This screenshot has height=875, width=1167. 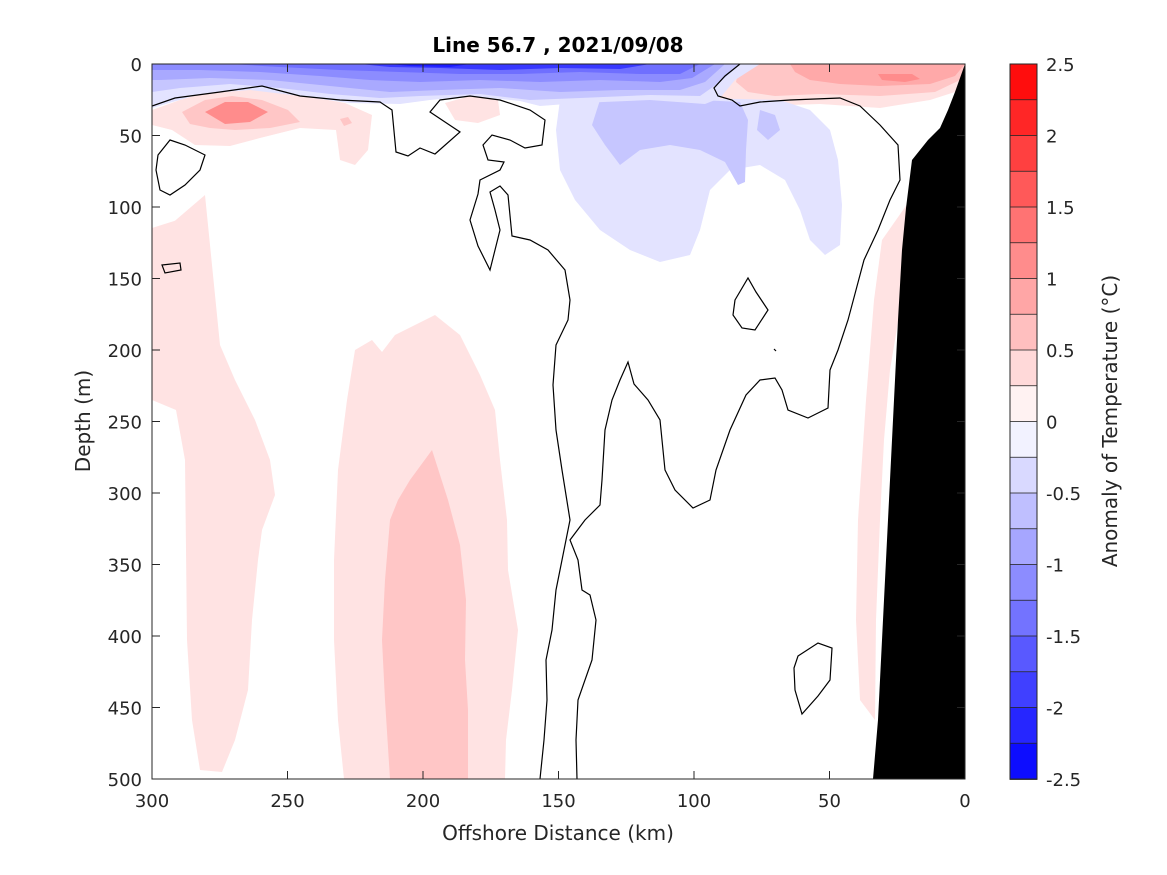 What do you see at coordinates (899, 78) in the screenshot?
I see `anomaly-region-nearshore-surface-warm-core` at bounding box center [899, 78].